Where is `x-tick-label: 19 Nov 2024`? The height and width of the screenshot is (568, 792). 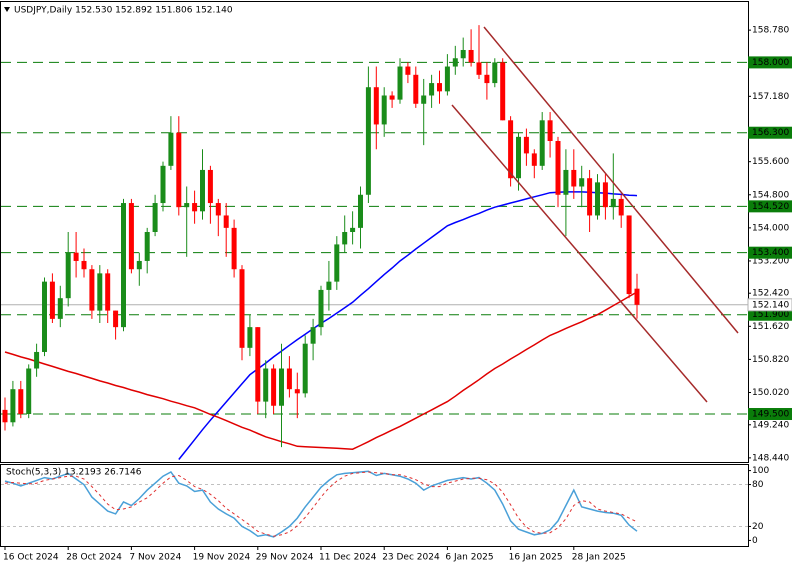 x-tick-label: 19 Nov 2024 is located at coordinates (222, 558).